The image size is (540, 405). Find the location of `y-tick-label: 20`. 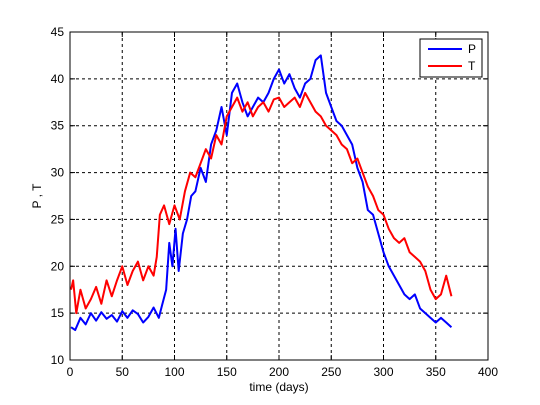

y-tick-label: 20 is located at coordinates (58, 266).